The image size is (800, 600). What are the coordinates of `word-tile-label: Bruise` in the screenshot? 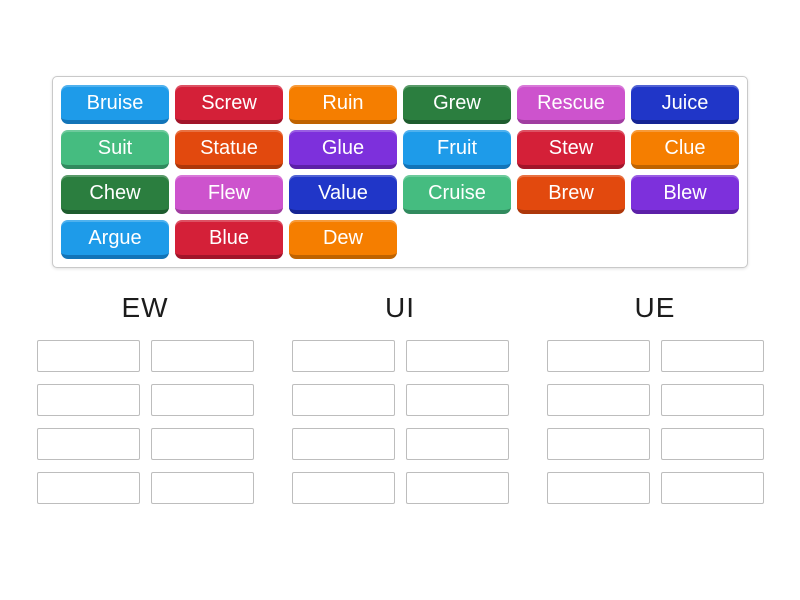 It's located at (115, 102).